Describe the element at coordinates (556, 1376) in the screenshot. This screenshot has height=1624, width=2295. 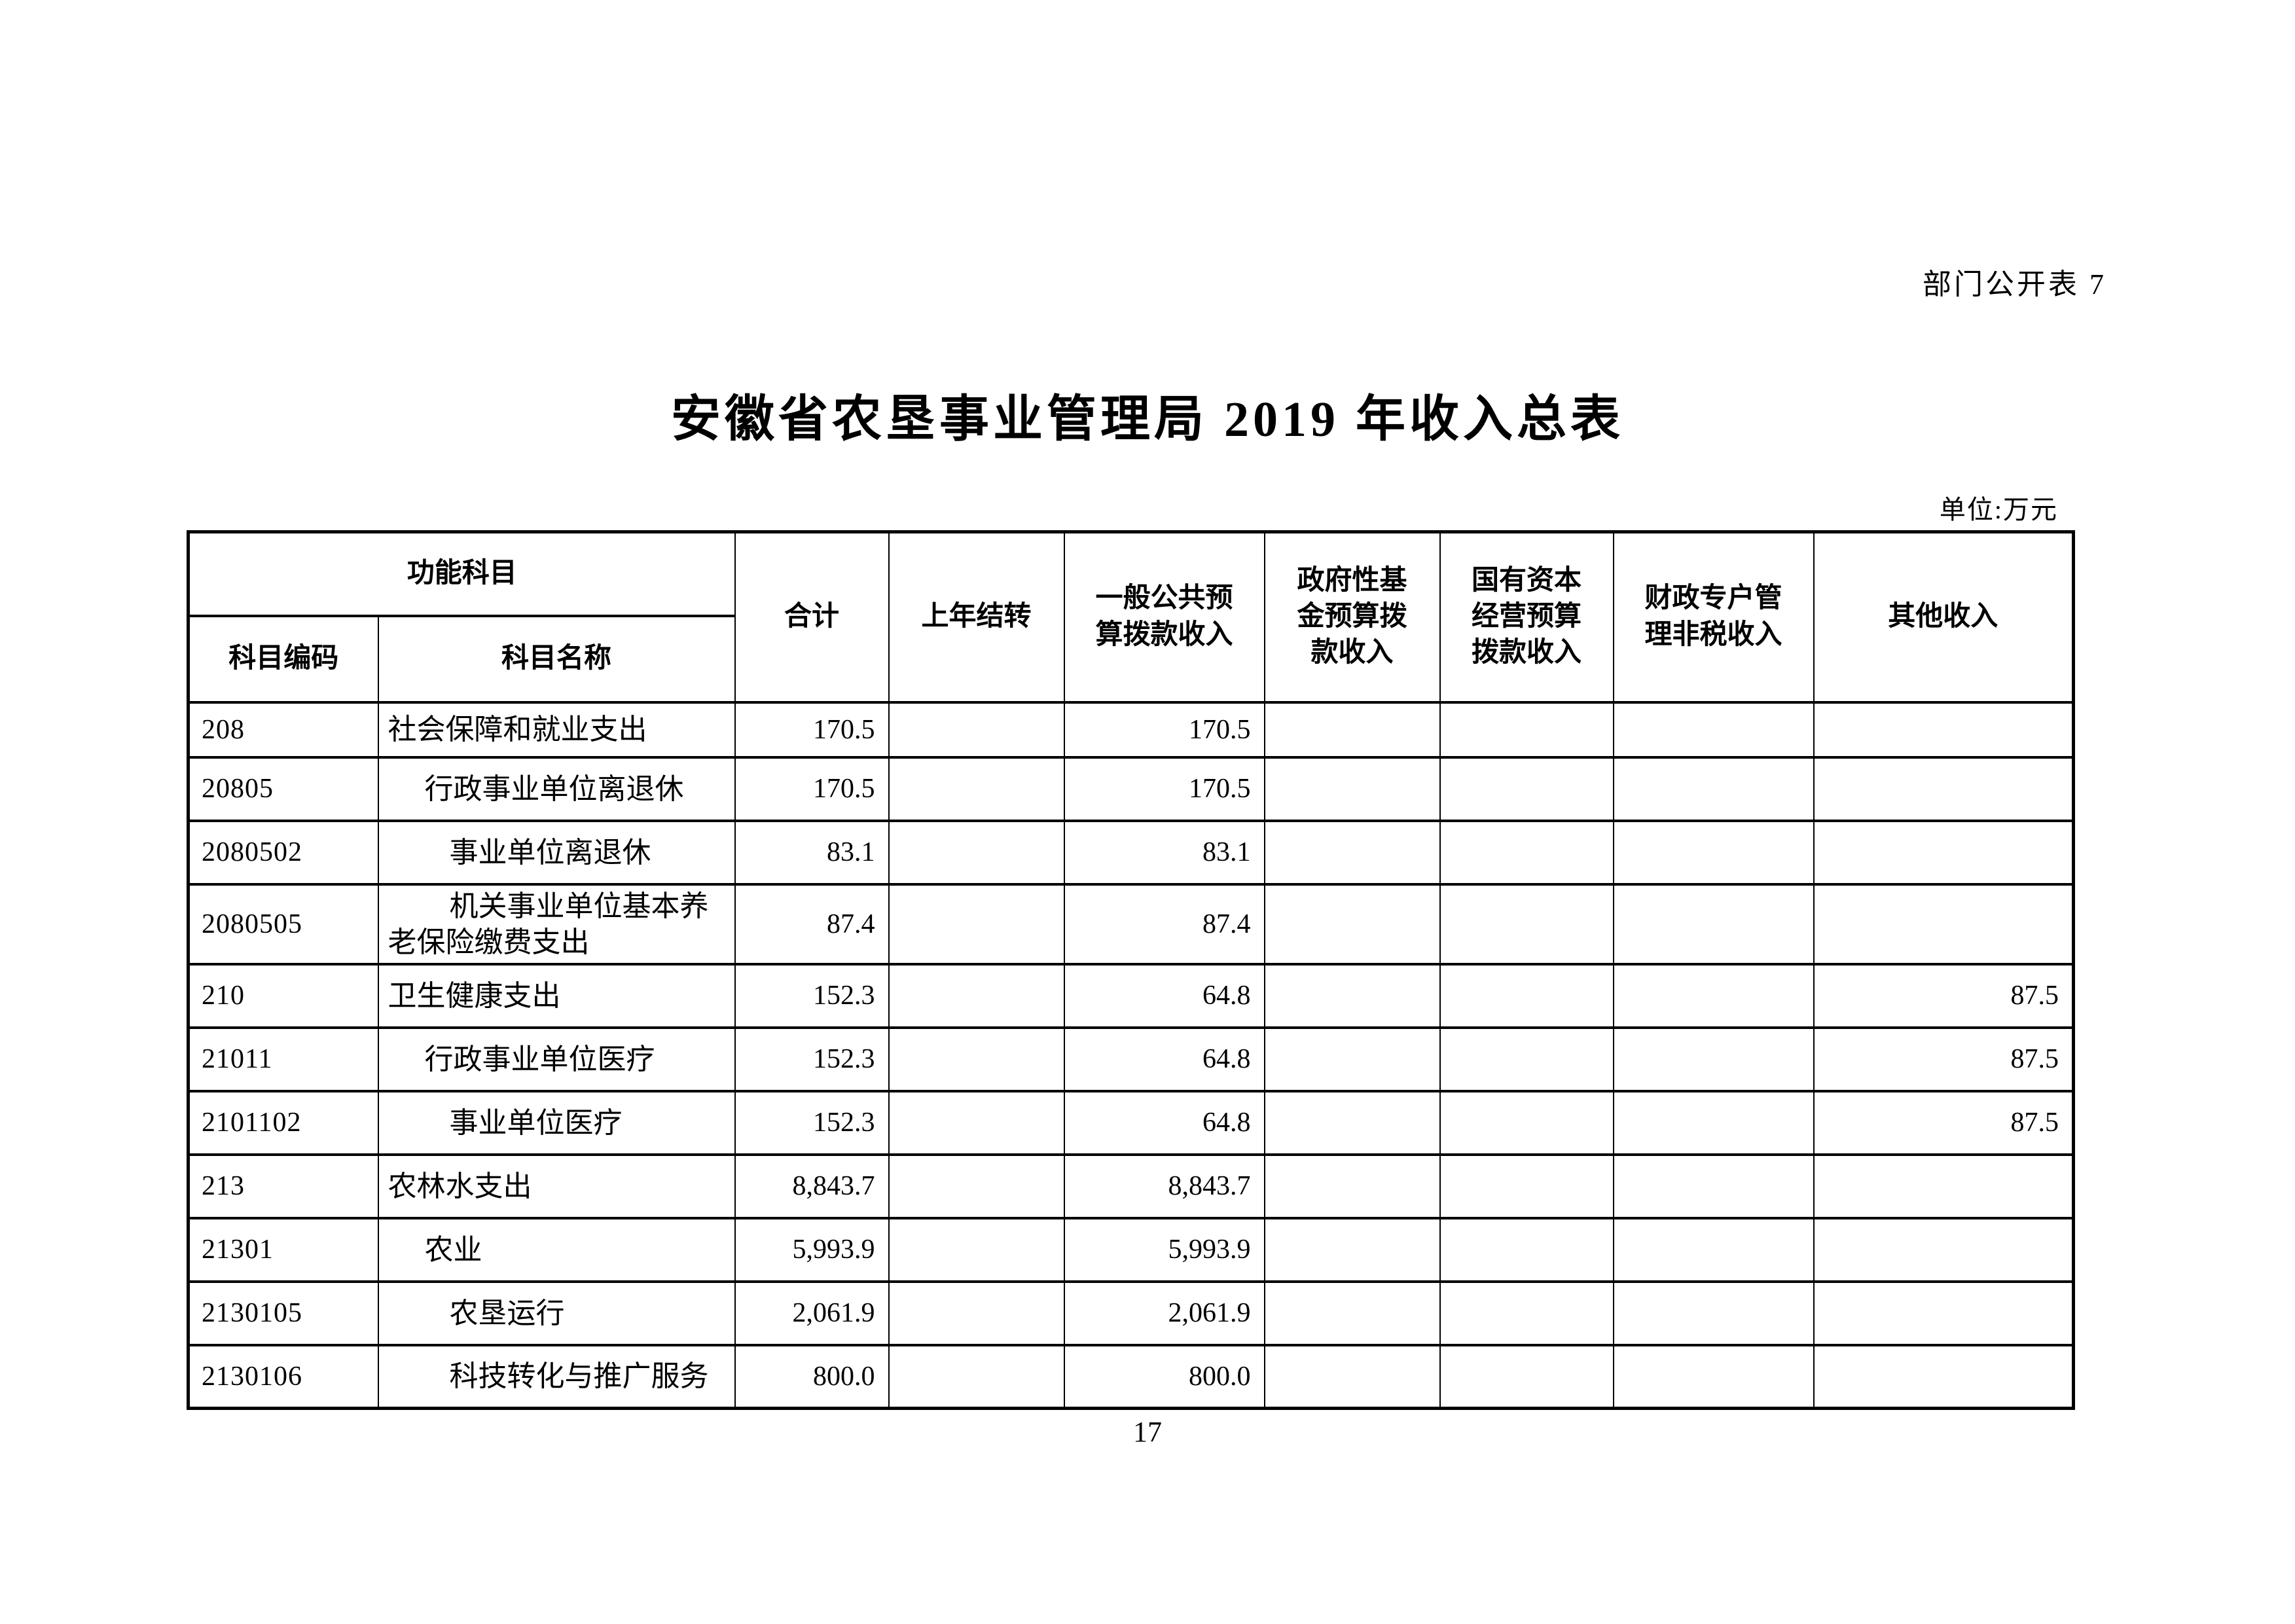
I see `cell-name: 科技转化与推广服务` at that location.